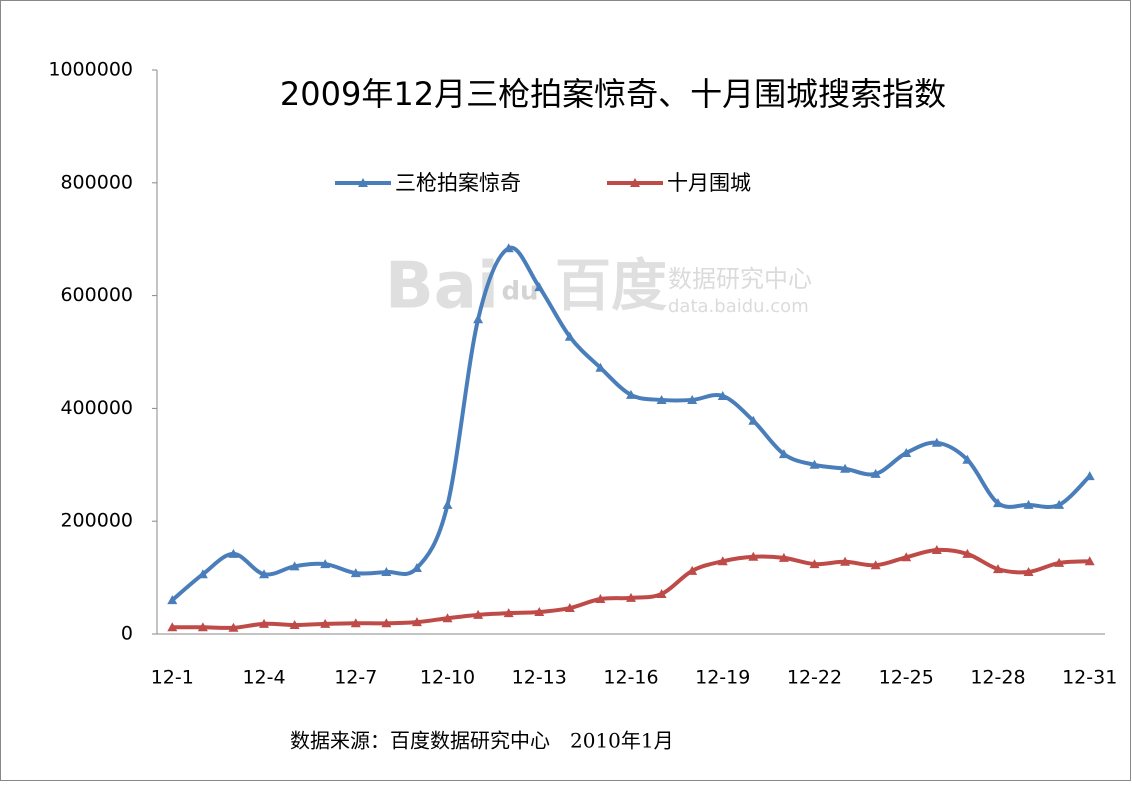 This screenshot has width=1132, height=786. I want to click on x-tick-label: 12-16, so click(630, 678).